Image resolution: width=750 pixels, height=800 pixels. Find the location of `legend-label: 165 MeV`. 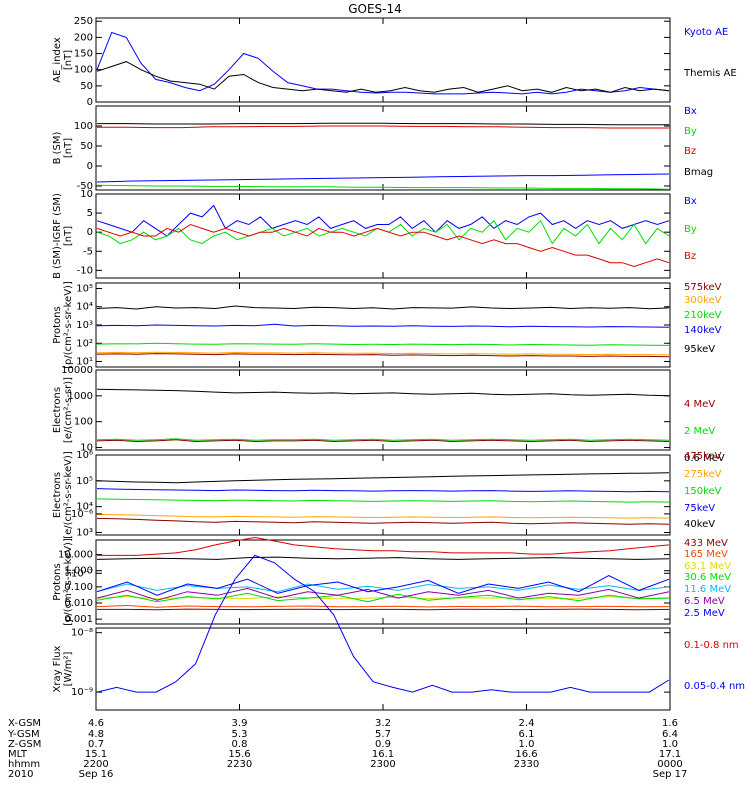

legend-label: 165 MeV is located at coordinates (706, 554).